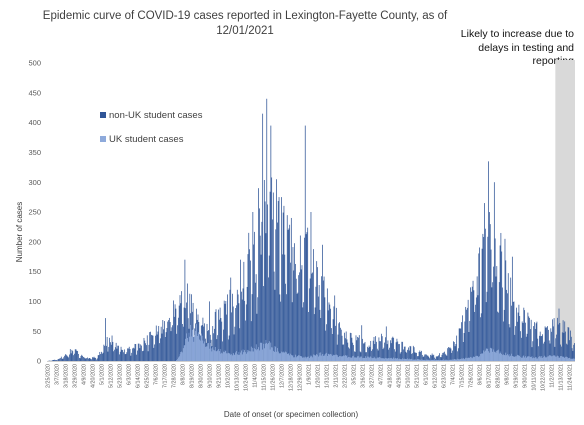 The height and width of the screenshot is (425, 584). Describe the element at coordinates (34, 63) in the screenshot. I see `y-tick-label: 500` at that location.